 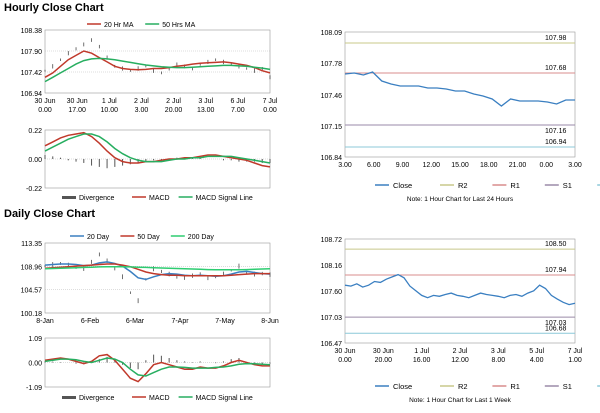 I want to click on daily-week-y-tick-label: 107.03, so click(x=332, y=318).